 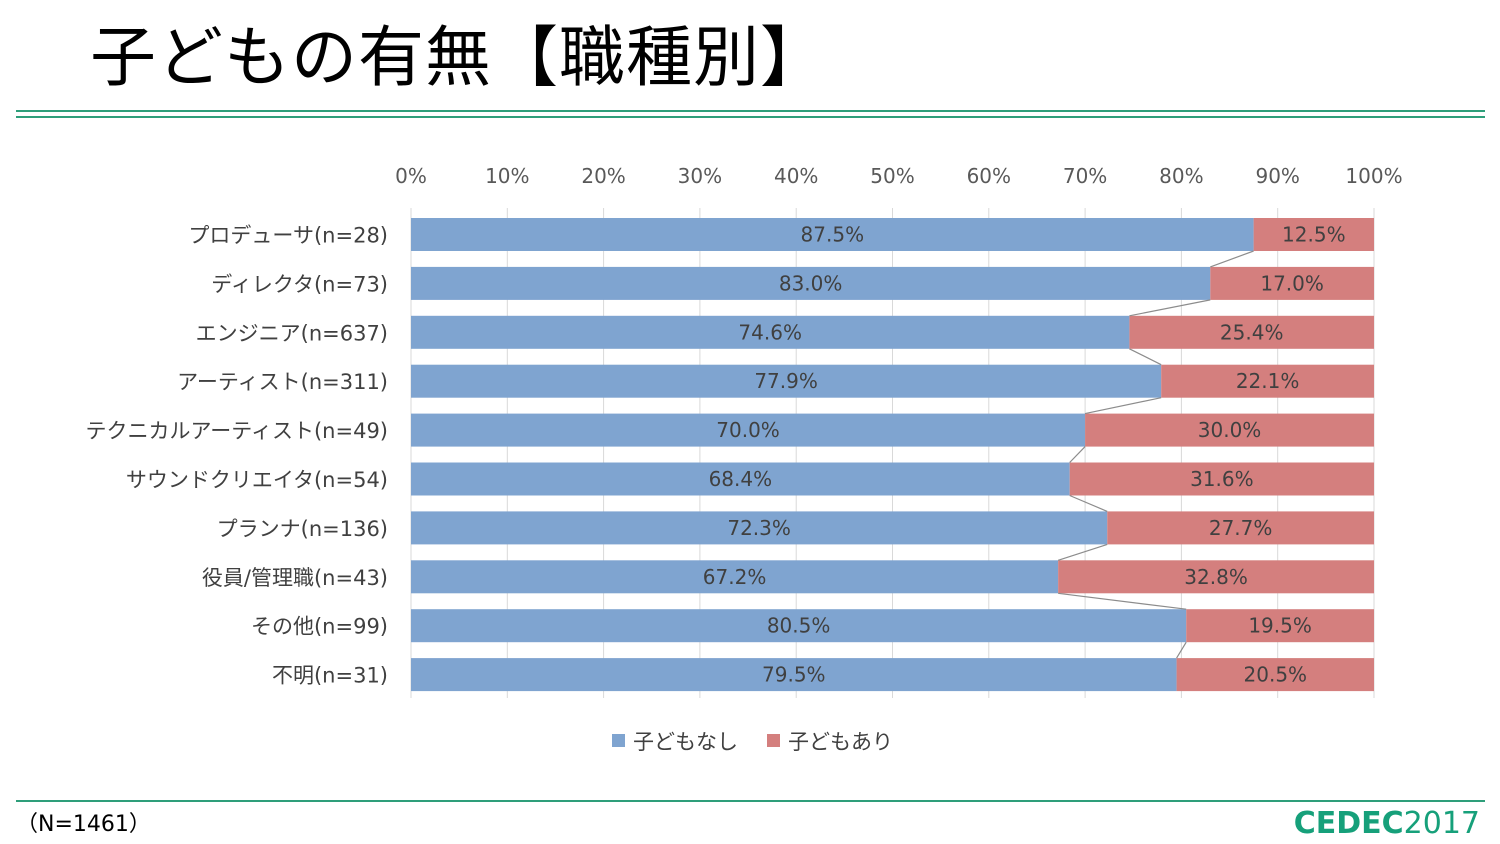 I want to click on legend-label-with-children: 子どもあり, so click(x=840, y=742).